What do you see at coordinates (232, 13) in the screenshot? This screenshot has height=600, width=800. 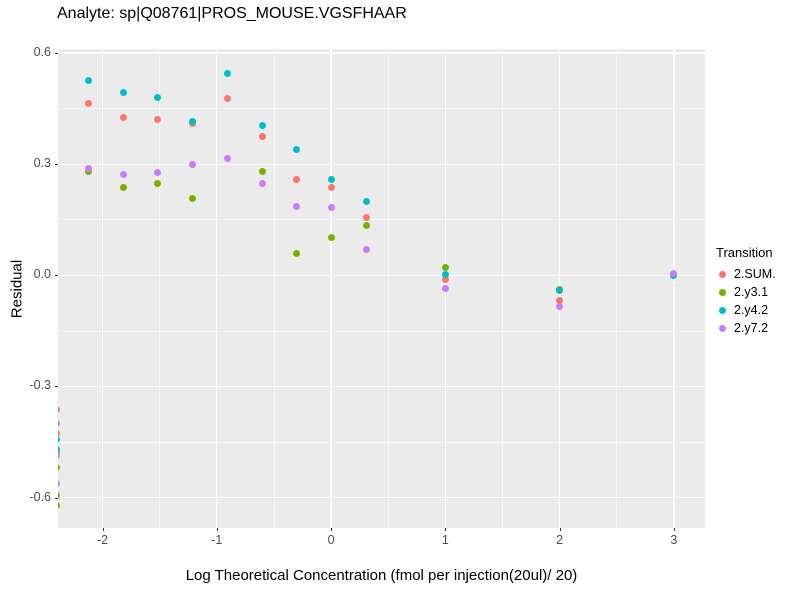 I see `plot-title: Analyte: sp|Q08761|PROS_MOUSE.VGSFHAAR` at bounding box center [232, 13].